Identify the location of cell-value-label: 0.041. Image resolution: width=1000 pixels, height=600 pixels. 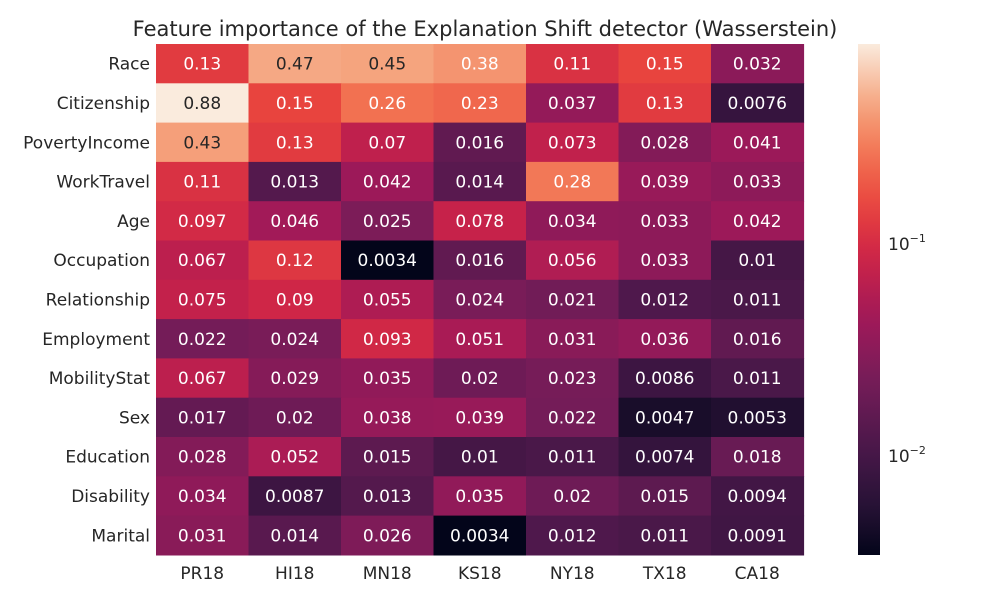
(757, 143).